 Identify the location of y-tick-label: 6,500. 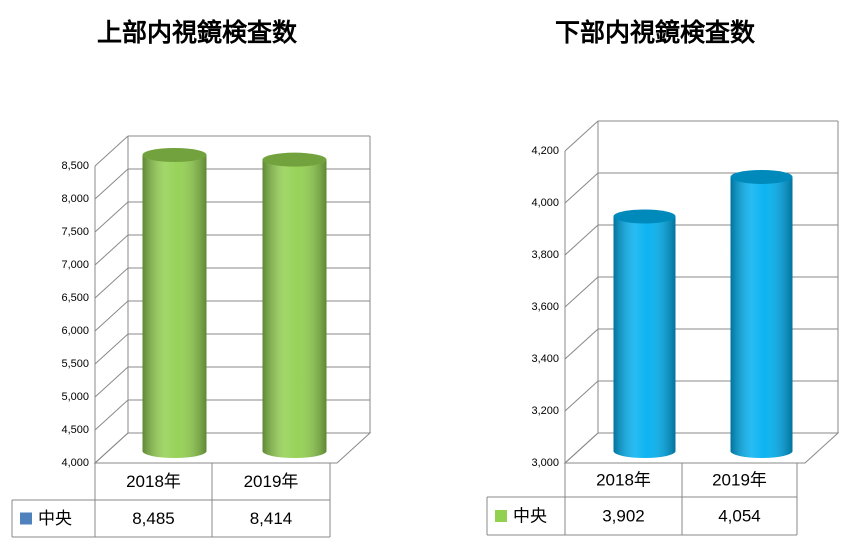
(75, 298).